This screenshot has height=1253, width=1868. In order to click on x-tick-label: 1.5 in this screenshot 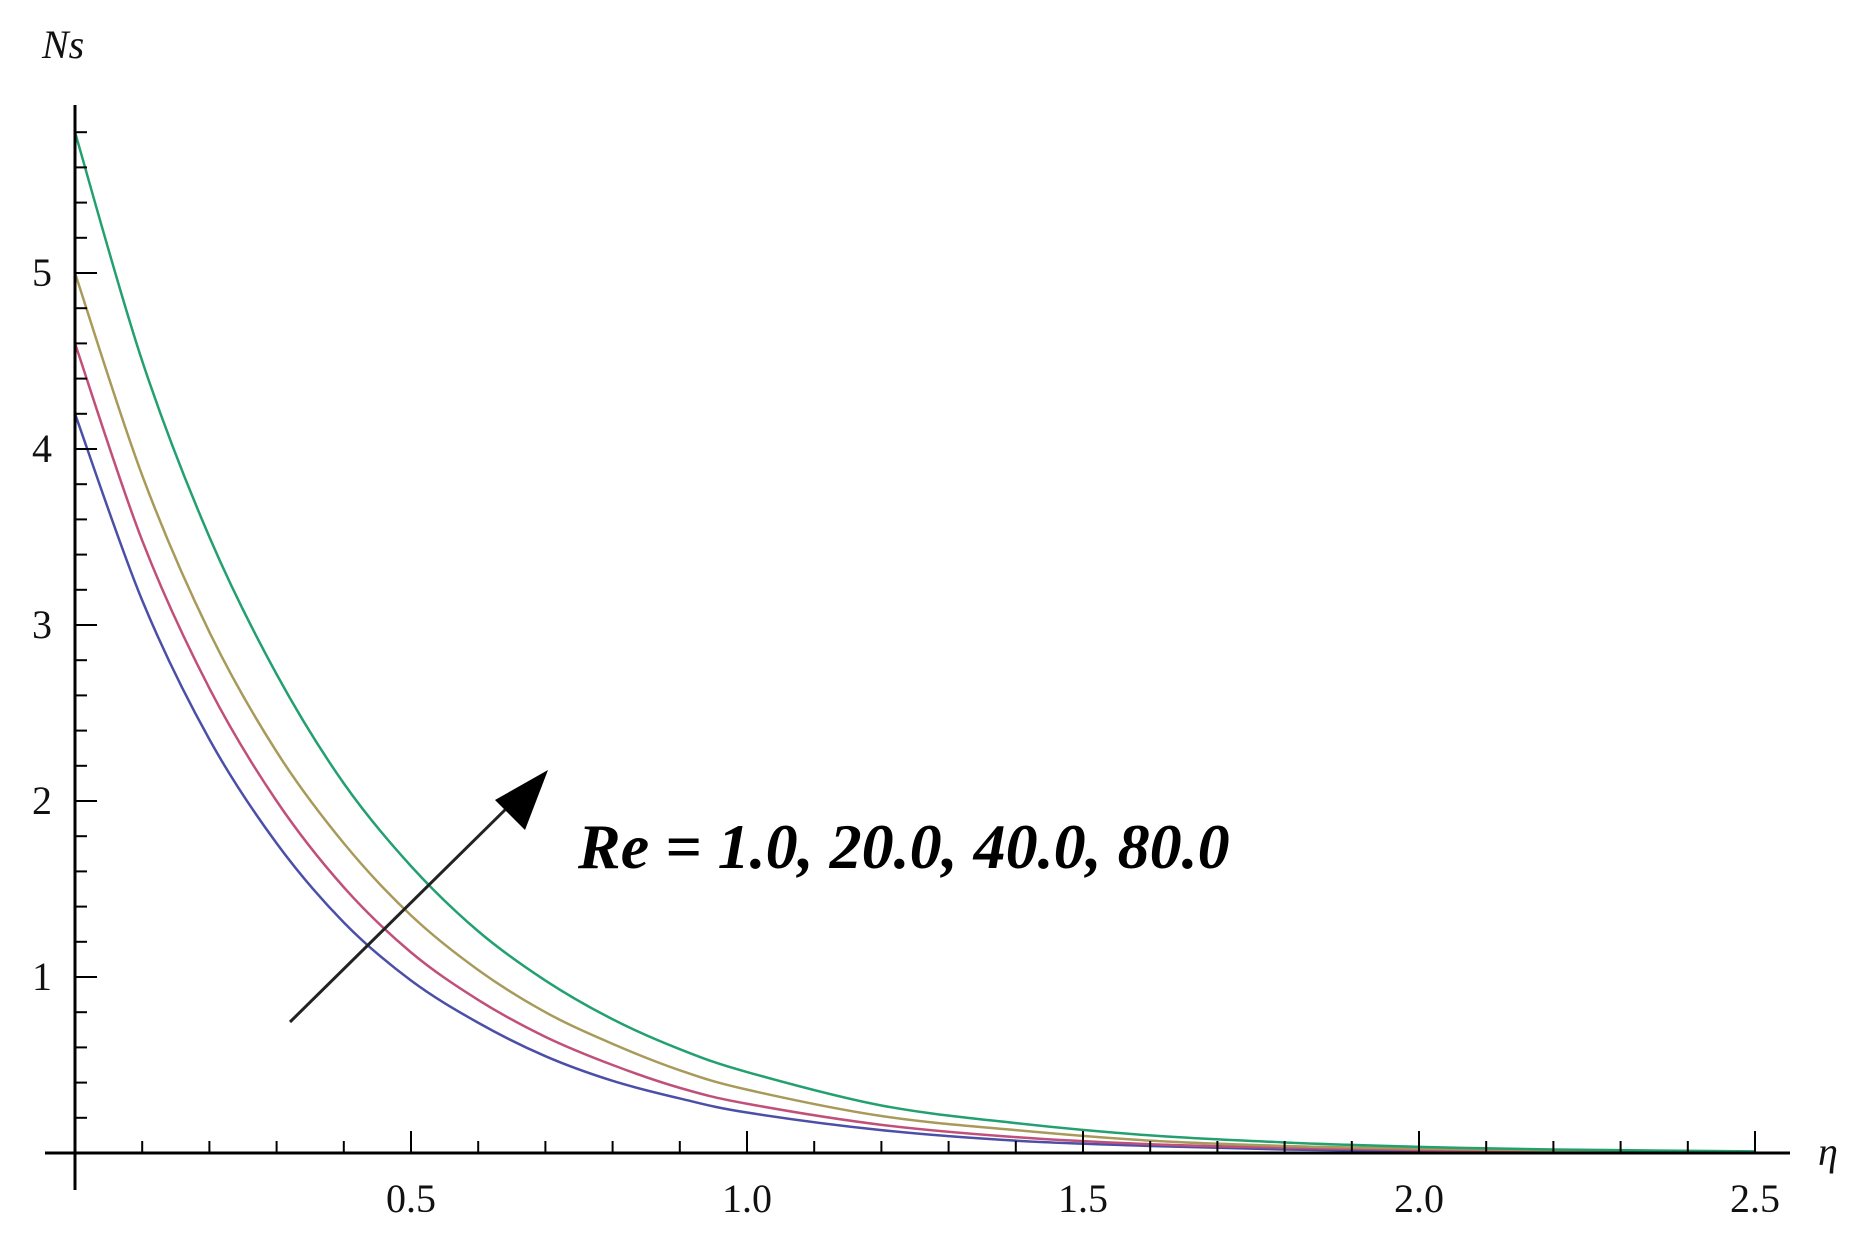, I will do `click(1083, 1198)`.